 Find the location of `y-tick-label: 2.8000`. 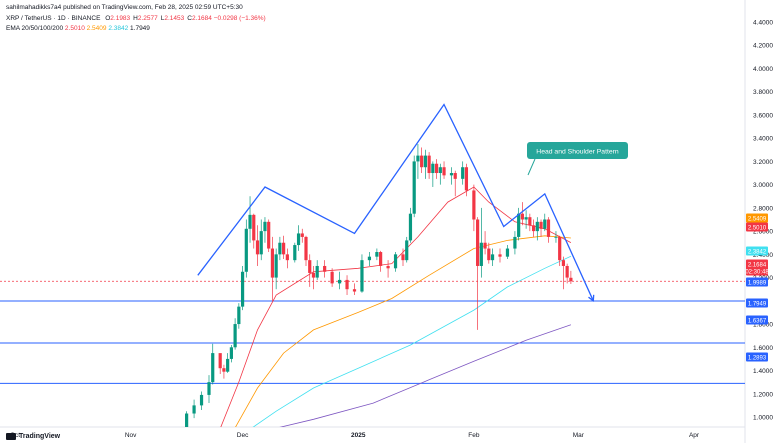

y-tick-label: 2.8000 is located at coordinates (763, 208).